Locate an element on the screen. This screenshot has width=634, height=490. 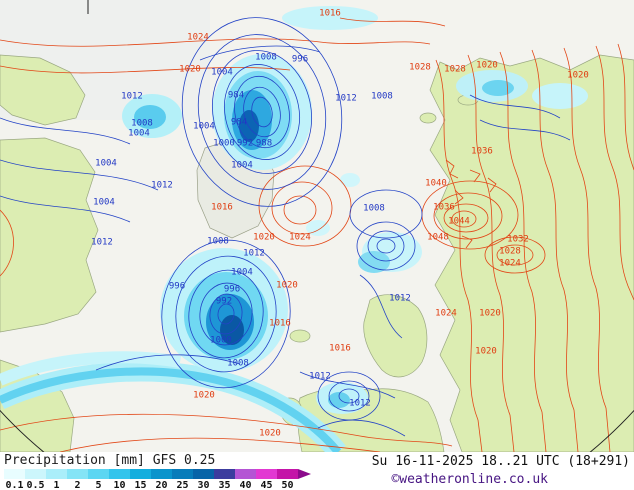
colorbar-tick: 35 is located at coordinates (224, 485).